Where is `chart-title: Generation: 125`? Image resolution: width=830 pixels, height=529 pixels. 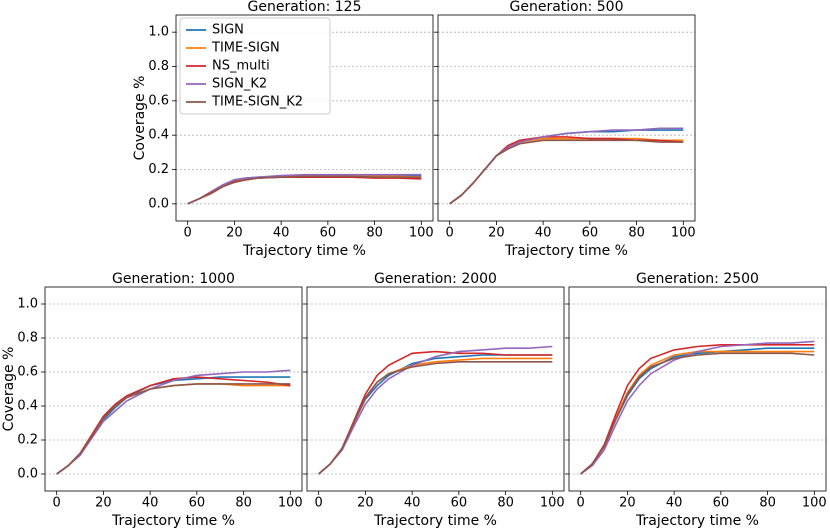 chart-title: Generation: 125 is located at coordinates (305, 7).